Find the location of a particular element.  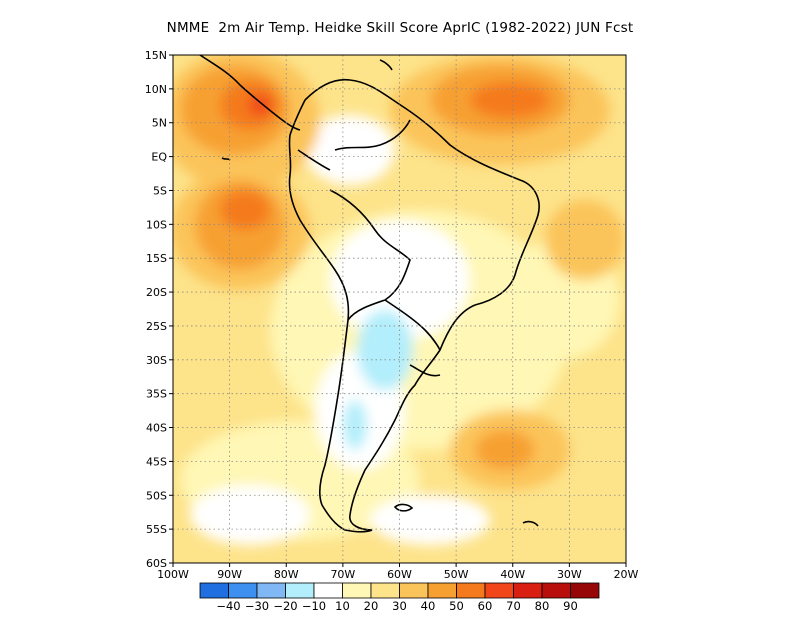

lat-label: 5N is located at coordinates (159, 123).